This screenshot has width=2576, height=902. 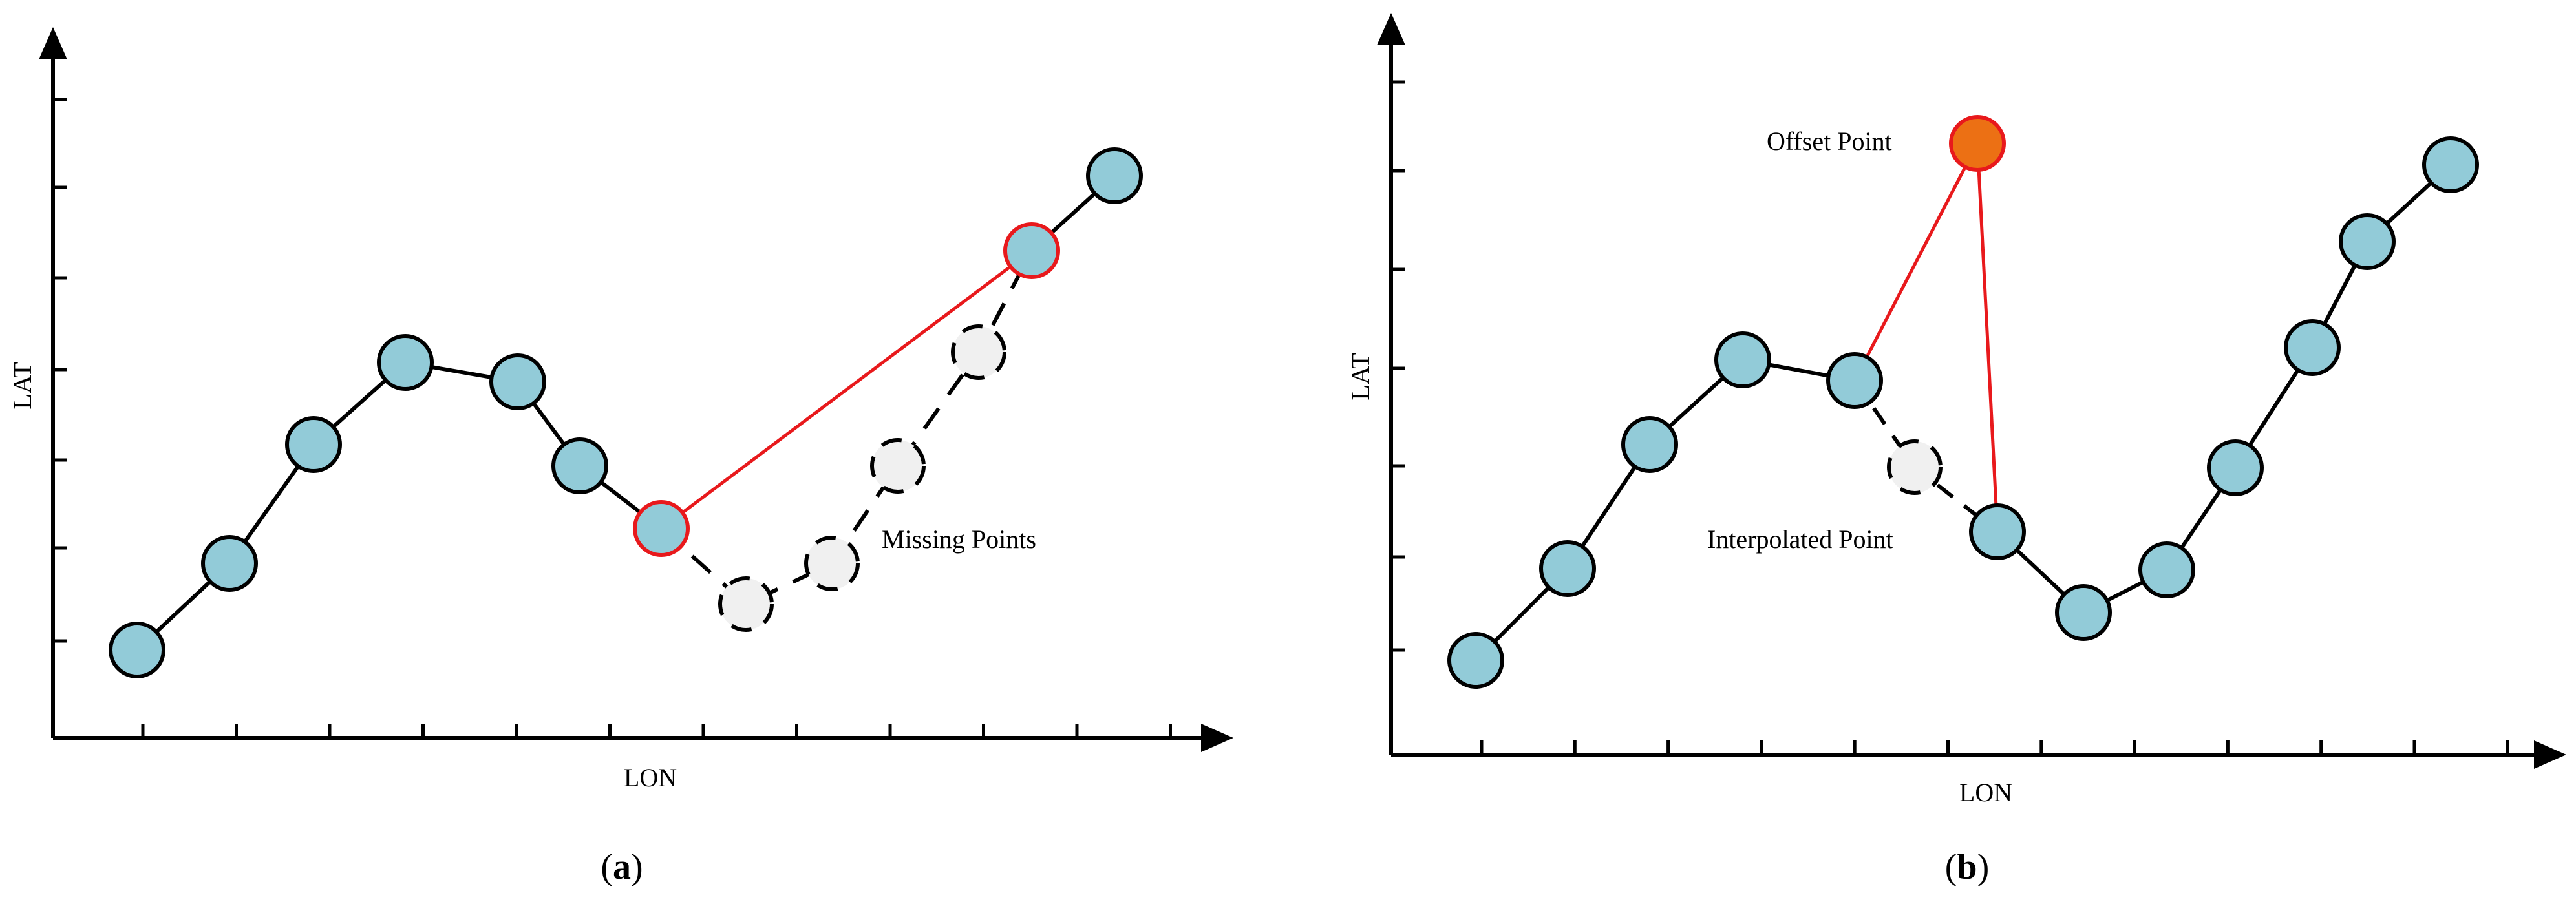 What do you see at coordinates (1031, 250) in the screenshot?
I see `panel-a-gap-end-point` at bounding box center [1031, 250].